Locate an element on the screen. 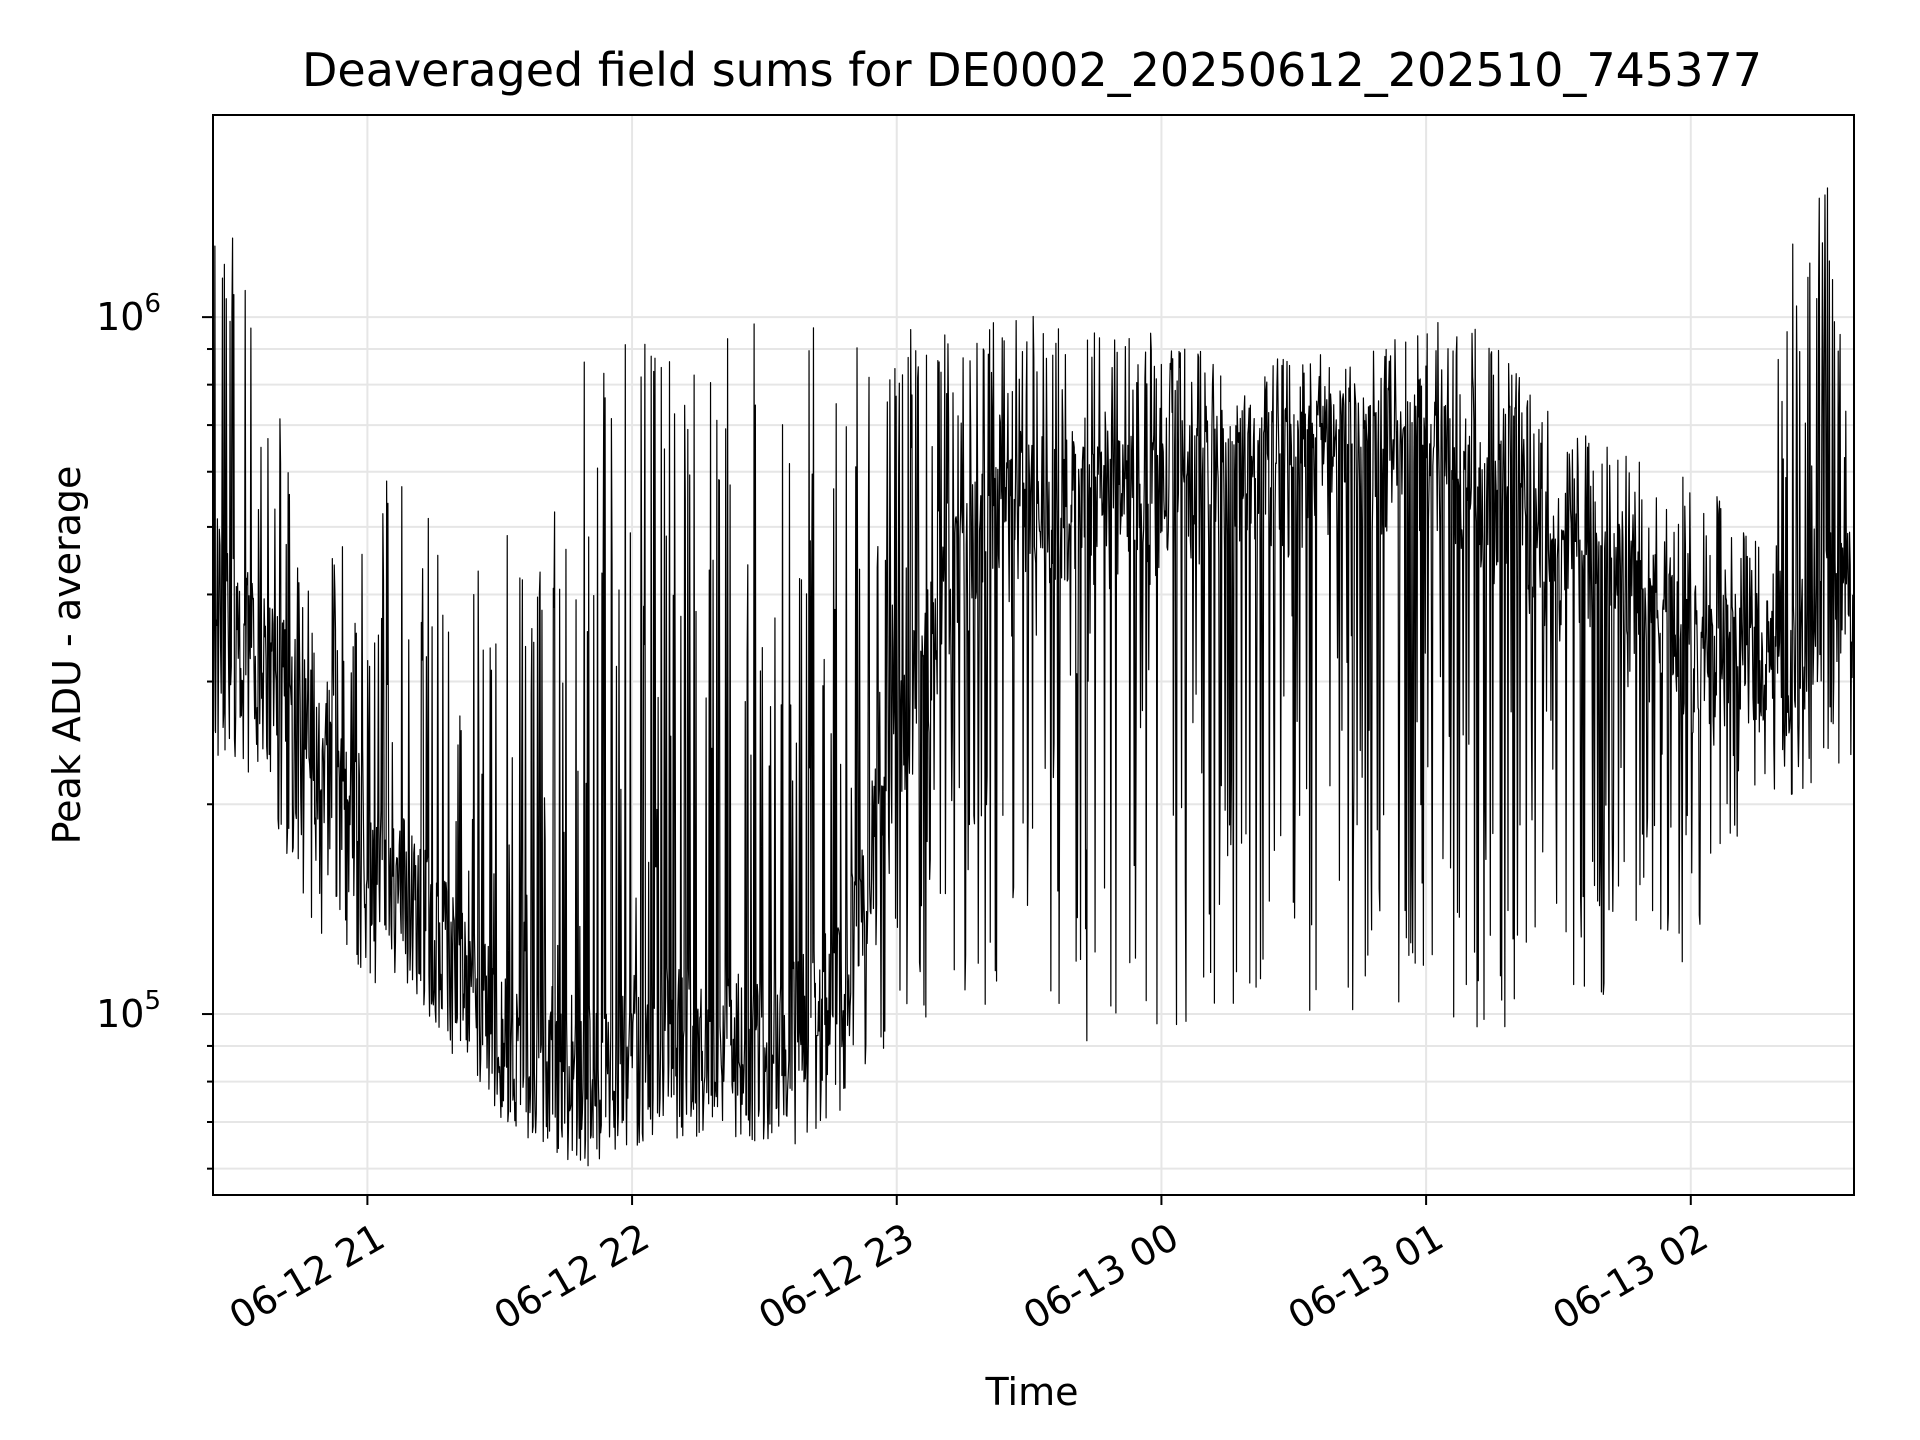  y-tick-label-exponent: 6 is located at coordinates (152, 304).